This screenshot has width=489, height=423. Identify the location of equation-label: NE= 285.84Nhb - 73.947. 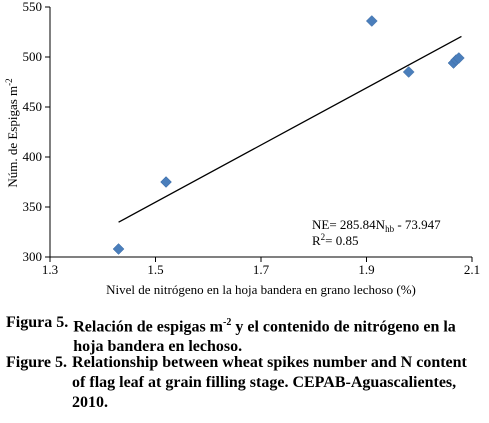
(376, 225).